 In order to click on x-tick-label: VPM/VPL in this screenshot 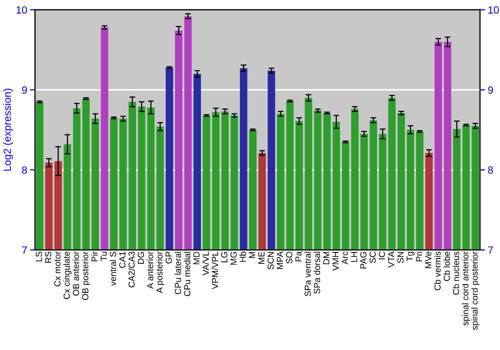, I will do `click(215, 271)`.